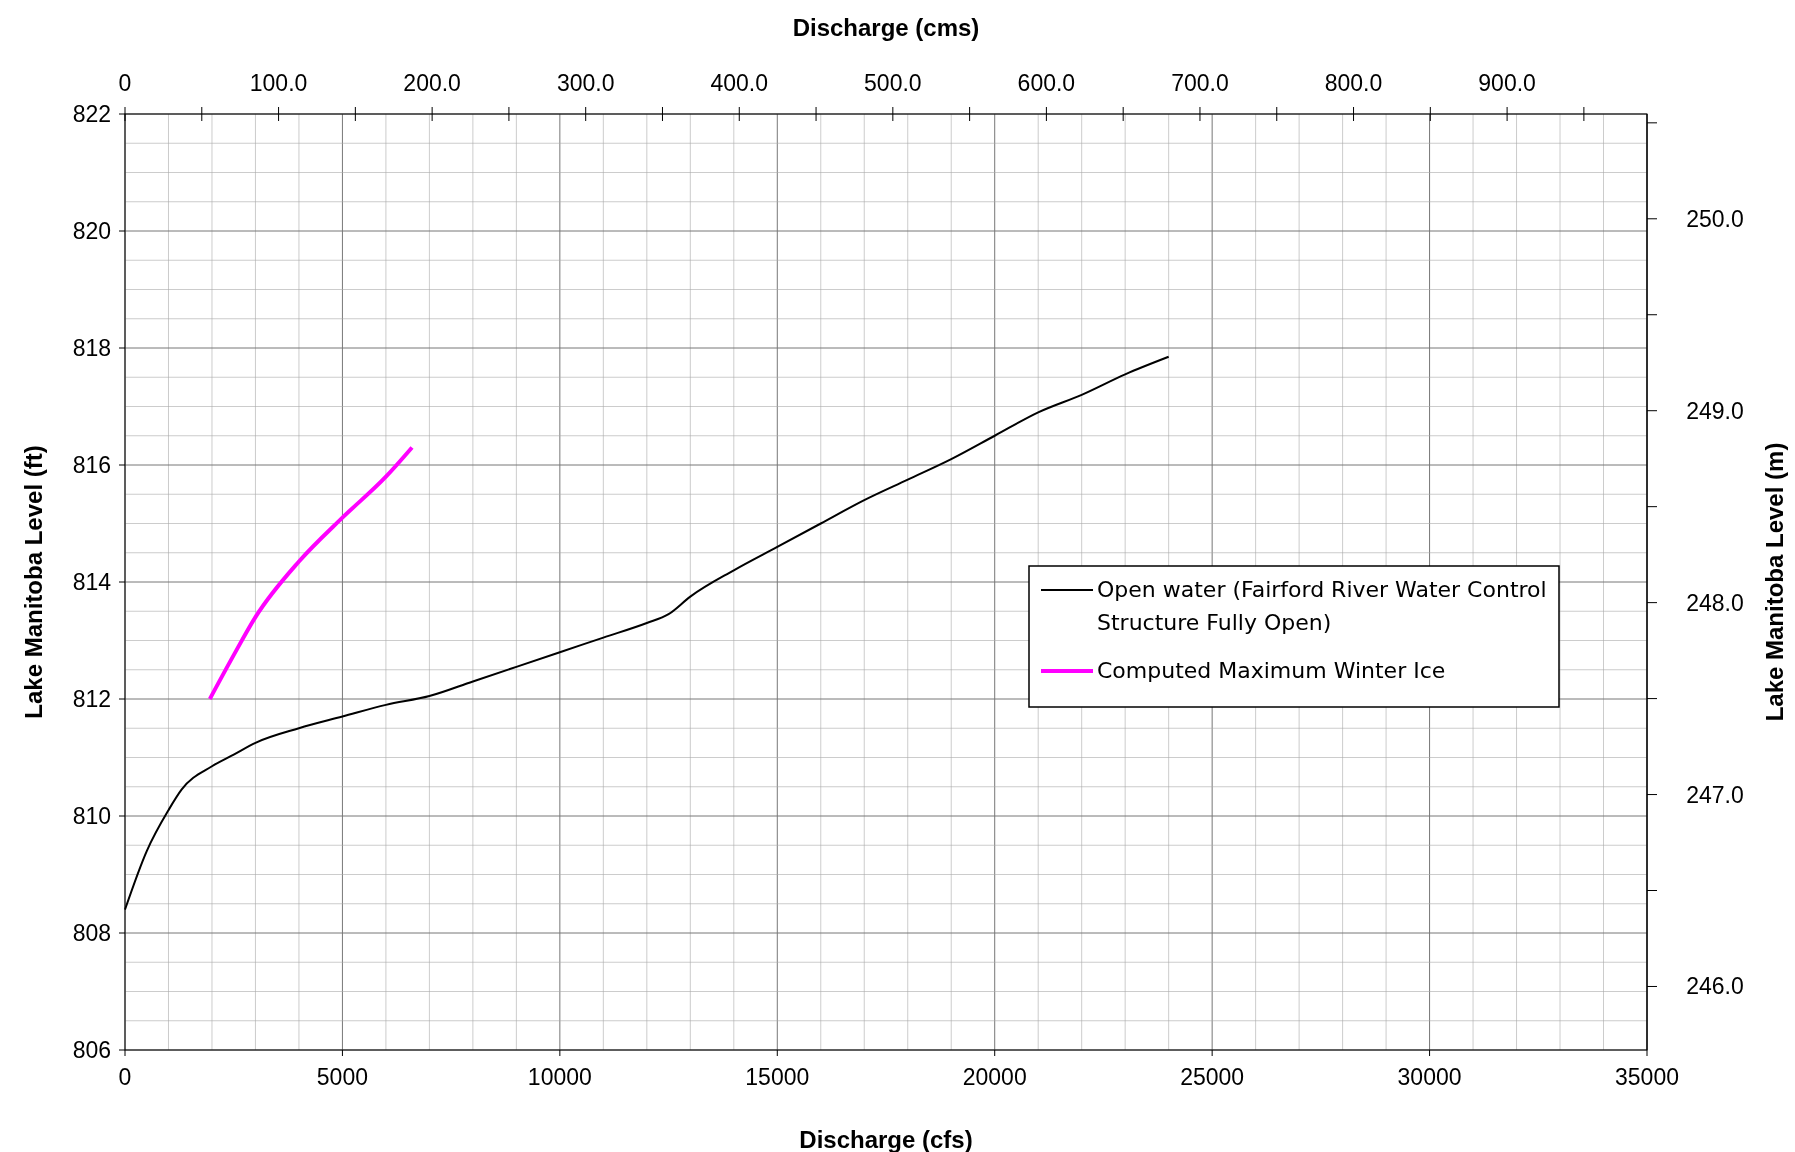 This screenshot has height=1152, width=1795. Describe the element at coordinates (1715, 218) in the screenshot. I see `y2-tick-label: 250.0` at that location.